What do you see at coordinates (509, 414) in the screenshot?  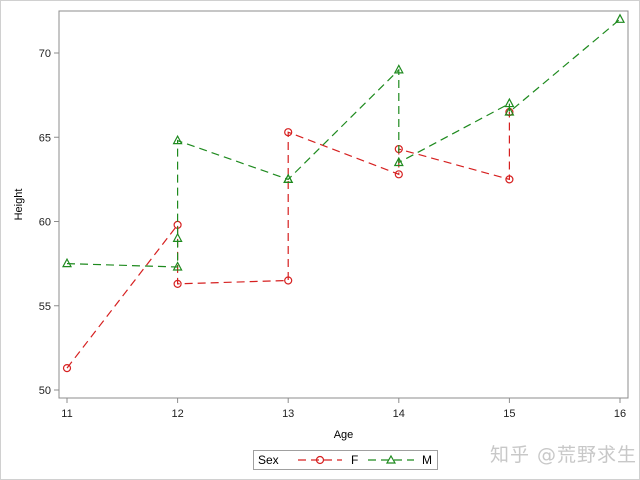 I see `x-tick-label: 15` at bounding box center [509, 414].